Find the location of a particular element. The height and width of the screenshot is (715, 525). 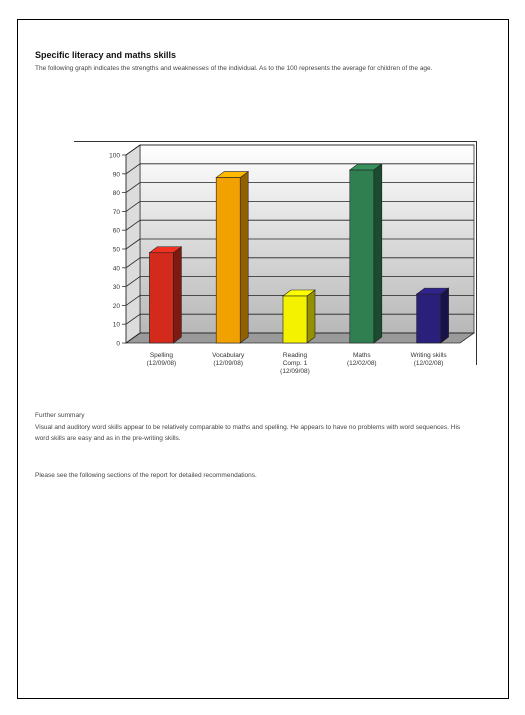

y-tick-label: 100 is located at coordinates (114, 156).